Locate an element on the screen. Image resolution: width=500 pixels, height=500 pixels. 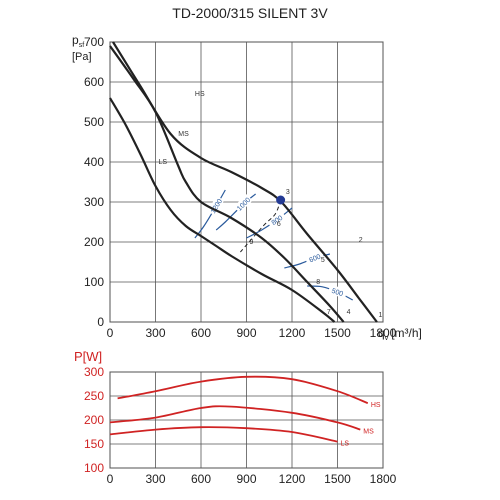
resistance-label-600: 600 is located at coordinates (315, 258).